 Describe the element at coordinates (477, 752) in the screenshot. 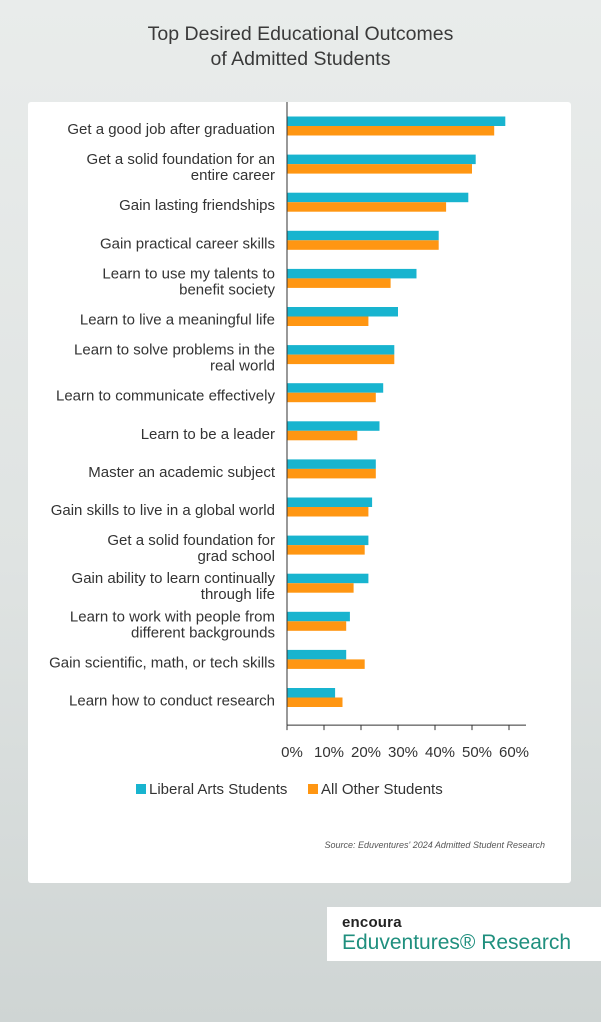

I see `x-tick-label: 50%` at that location.